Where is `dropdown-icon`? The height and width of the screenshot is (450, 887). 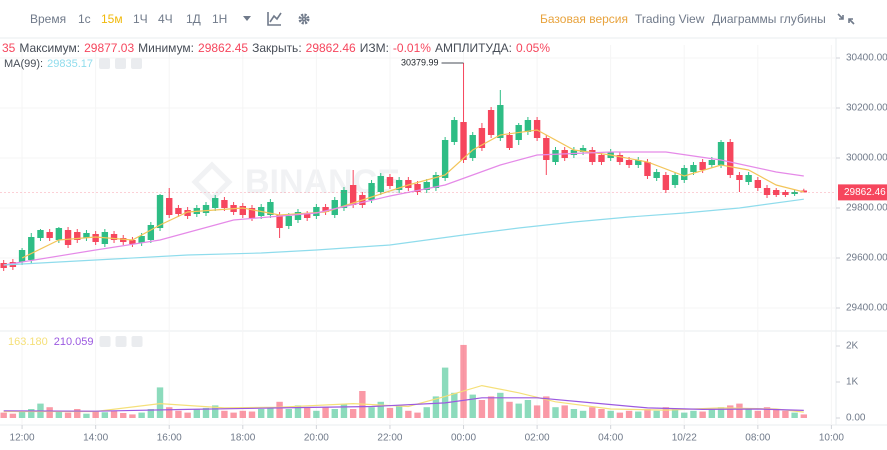 dropdown-icon is located at coordinates (247, 18).